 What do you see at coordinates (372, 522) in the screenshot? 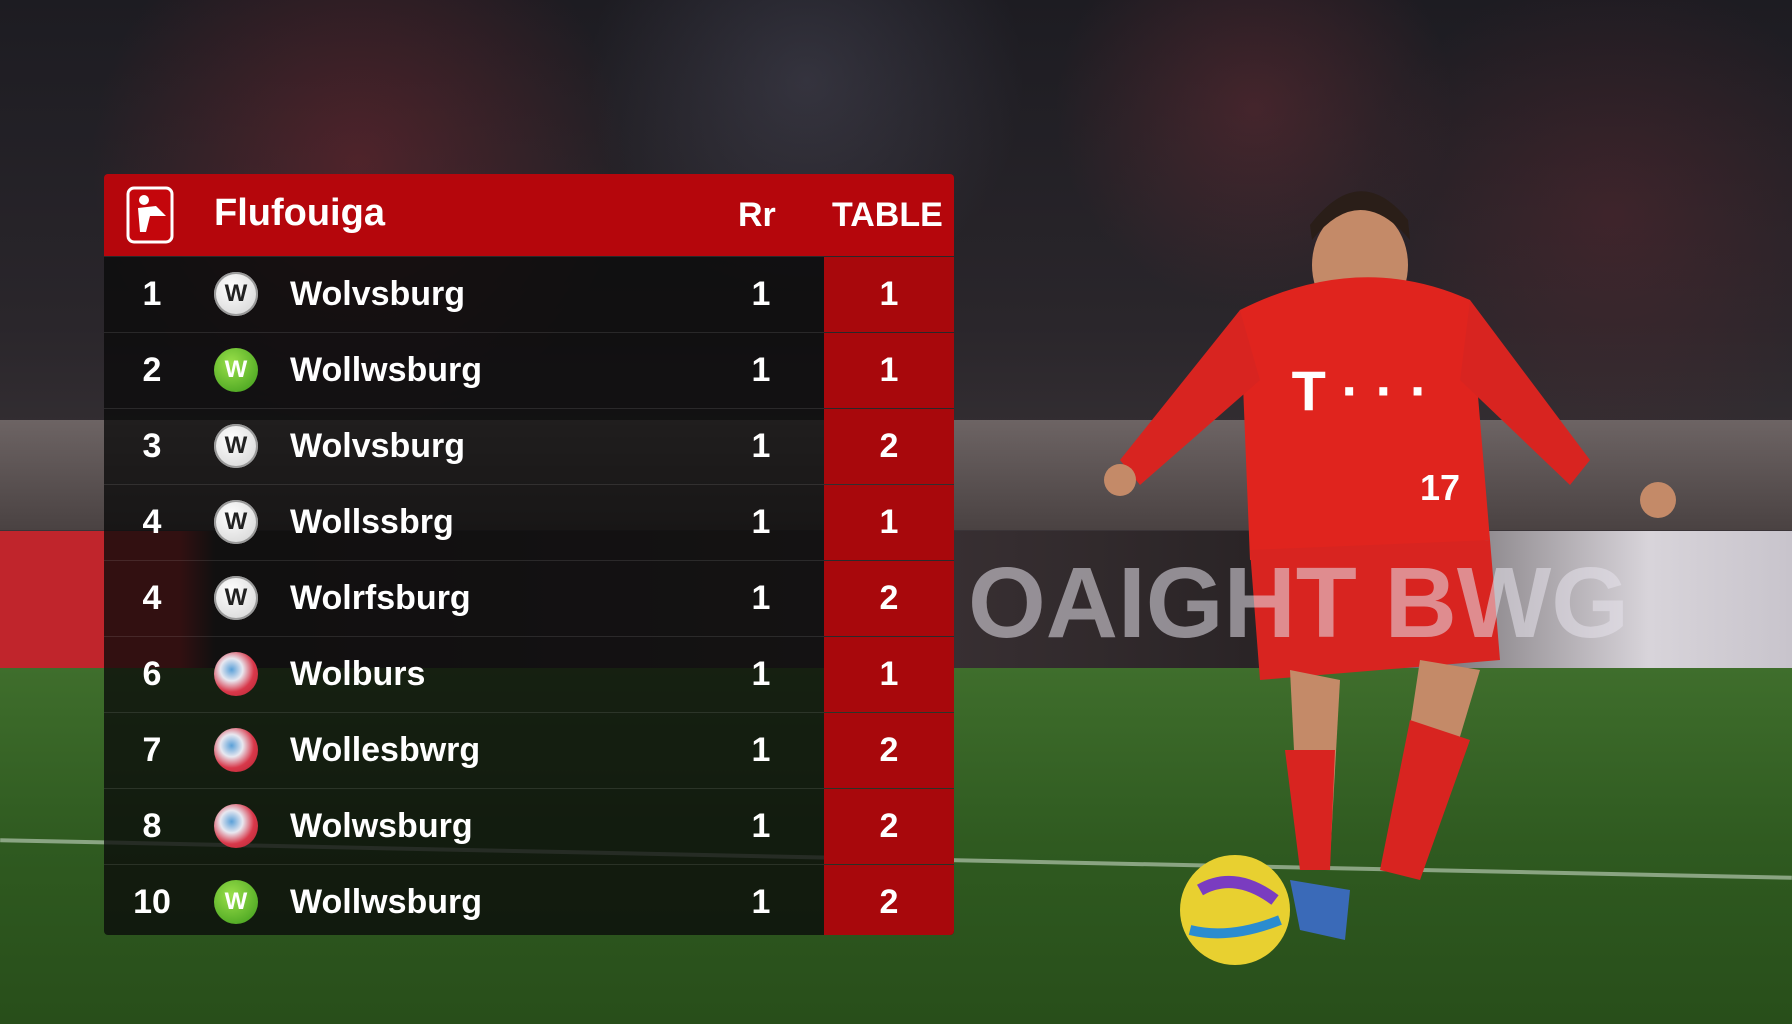
I see `team-name: Wollssbrg` at bounding box center [372, 522].